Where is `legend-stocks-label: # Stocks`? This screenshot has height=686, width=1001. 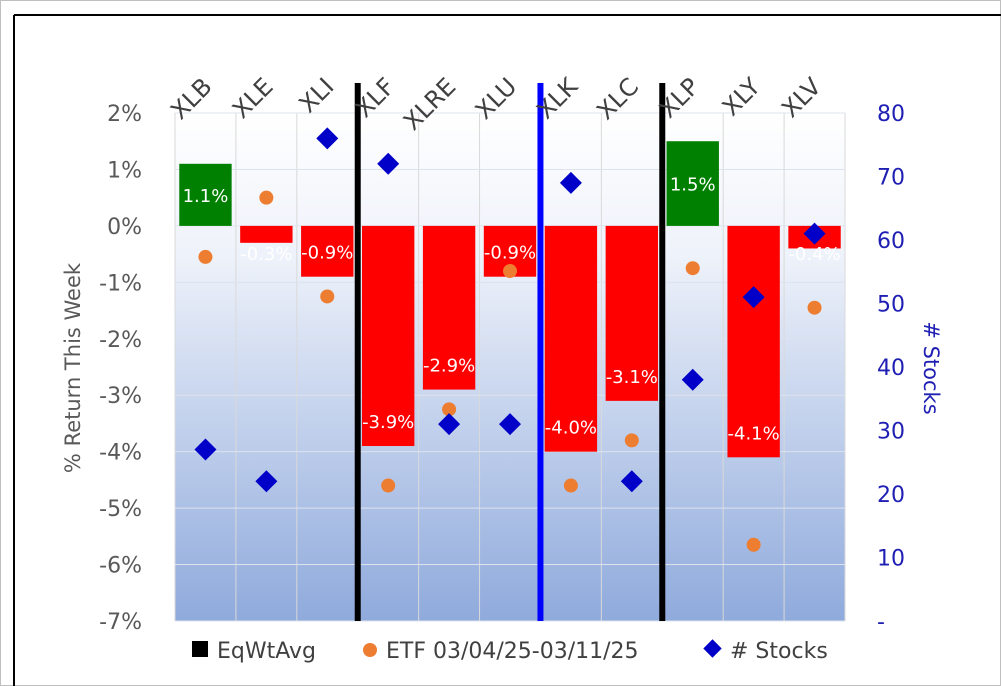
legend-stocks-label: # Stocks is located at coordinates (779, 651).